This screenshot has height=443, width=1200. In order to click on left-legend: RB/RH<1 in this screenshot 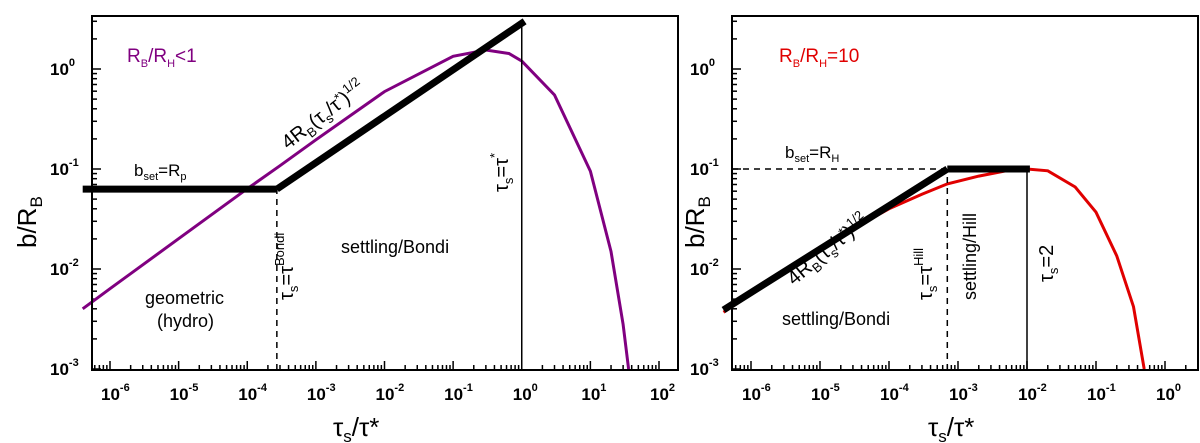, I will do `click(162, 58)`.